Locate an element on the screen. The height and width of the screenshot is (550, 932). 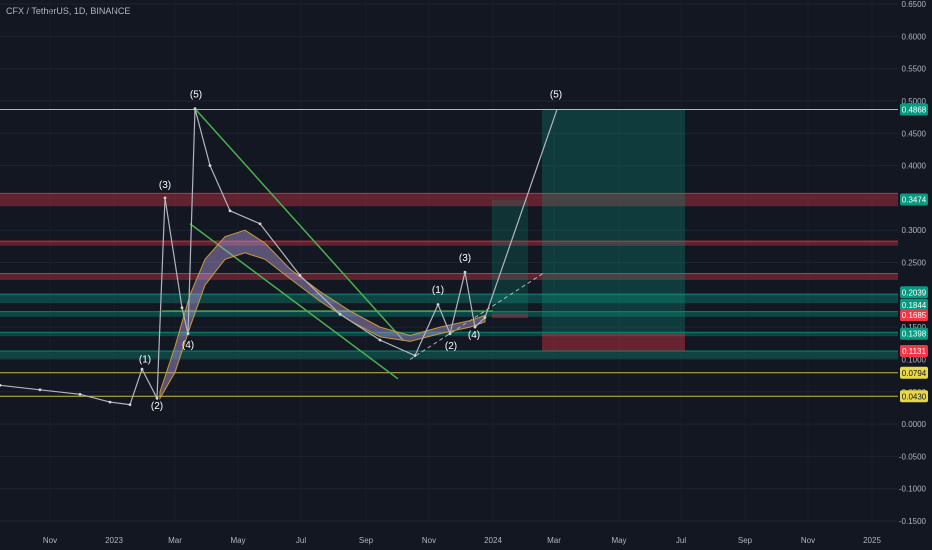
position-boxes is located at coordinates (588, 230).